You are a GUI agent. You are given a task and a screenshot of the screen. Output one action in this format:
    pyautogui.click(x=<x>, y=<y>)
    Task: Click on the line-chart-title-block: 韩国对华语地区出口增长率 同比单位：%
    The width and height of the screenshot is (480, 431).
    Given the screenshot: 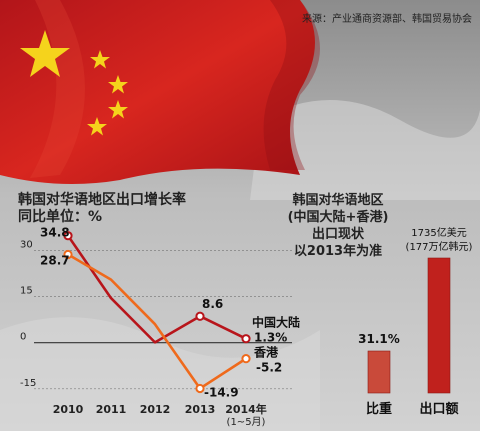 What is the action you would take?
    pyautogui.click(x=102, y=209)
    